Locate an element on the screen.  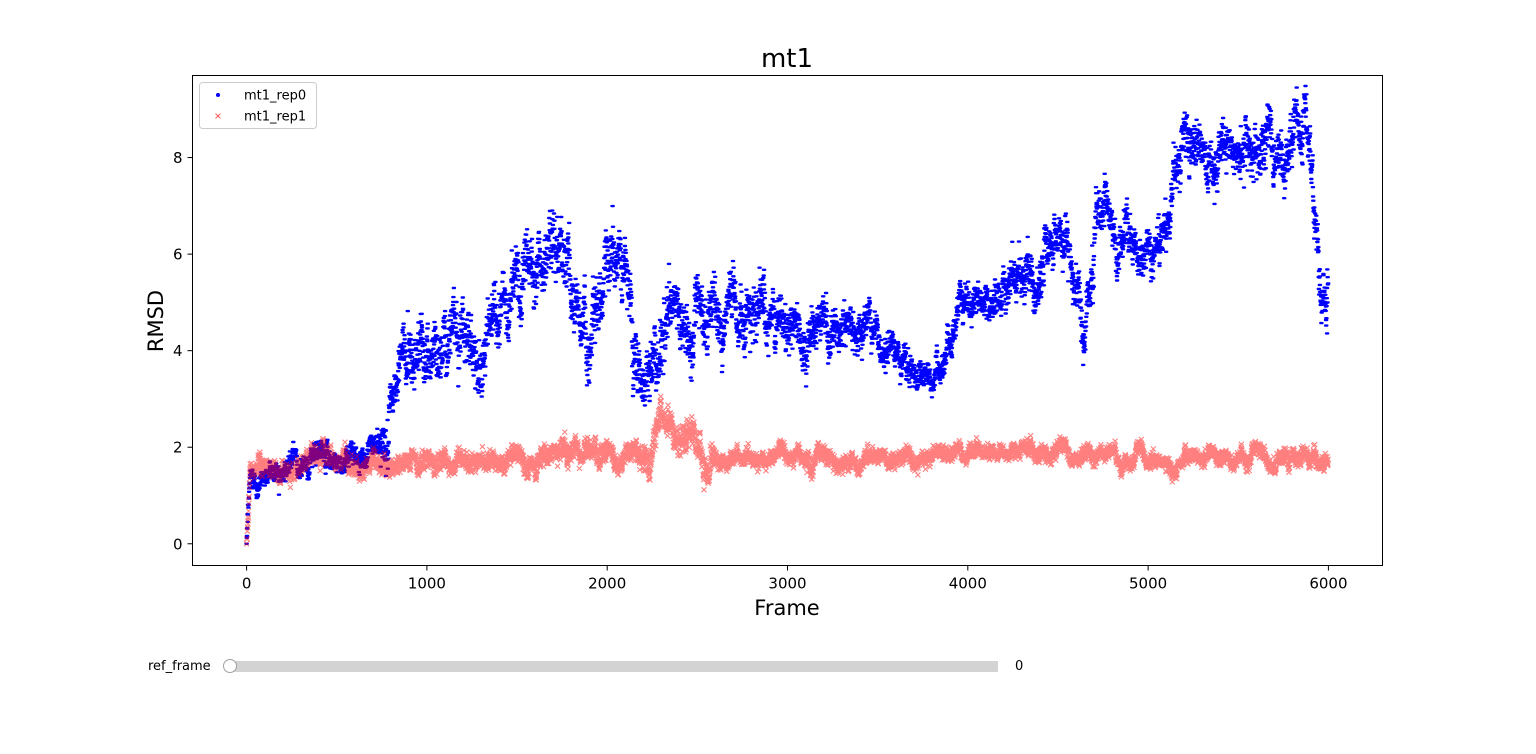
series-mt1_rep1 is located at coordinates (787, 470).